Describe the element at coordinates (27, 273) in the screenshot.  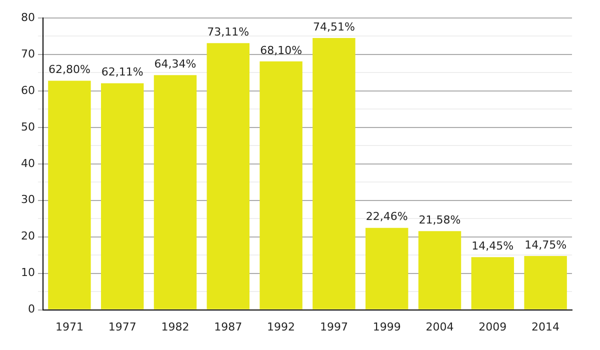
I see `y-tick-label: 10` at that location.